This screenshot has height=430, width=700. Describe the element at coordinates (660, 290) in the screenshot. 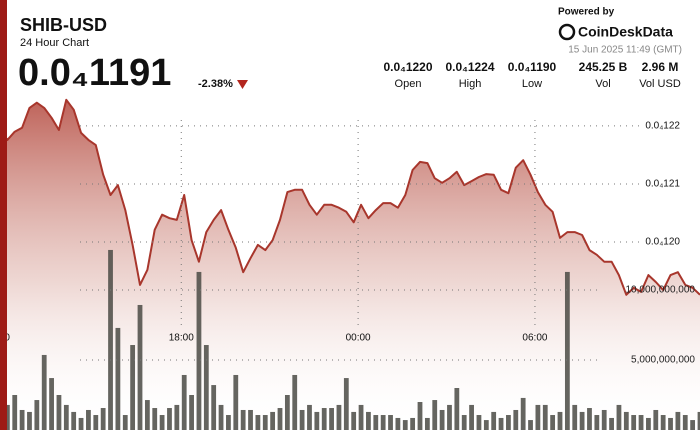

I see `y2-tick-label: 10,000,000,000` at that location.